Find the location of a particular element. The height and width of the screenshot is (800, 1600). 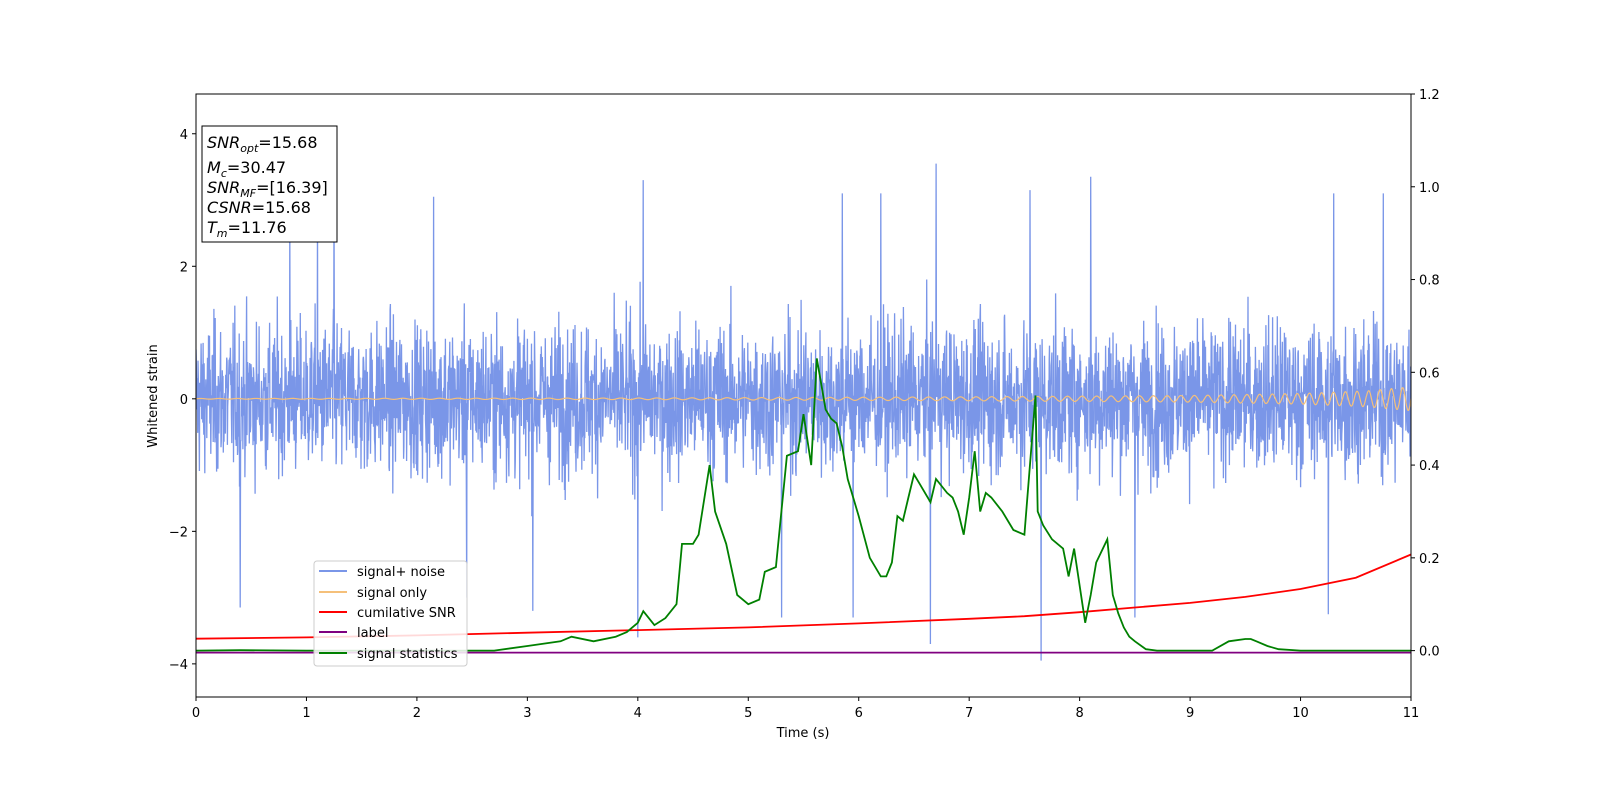

svg-text: label is located at coordinates (372, 633).